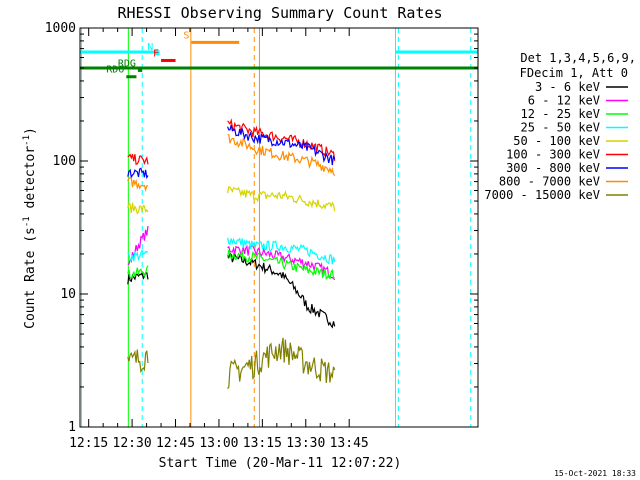 This screenshot has height=480, width=640. What do you see at coordinates (567, 87) in the screenshot?
I see `legend-entry-label: 3 - 6 keV` at bounding box center [567, 87].